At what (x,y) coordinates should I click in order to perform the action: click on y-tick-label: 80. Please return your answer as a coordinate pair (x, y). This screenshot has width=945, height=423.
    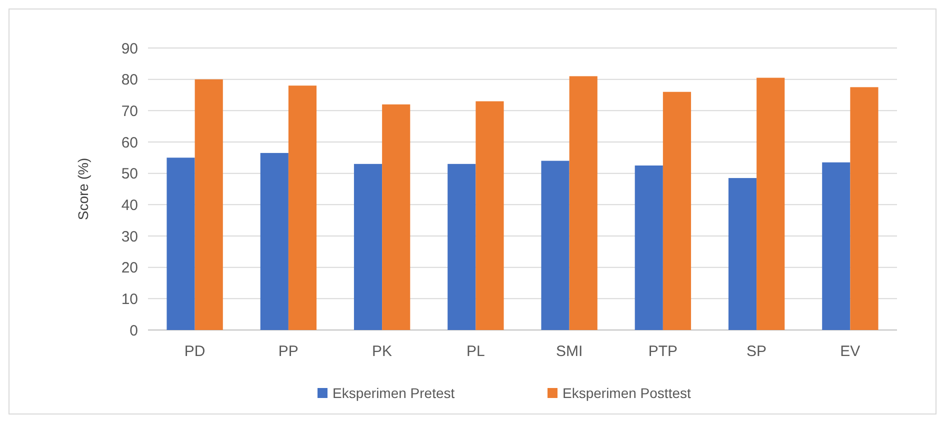
    Looking at the image, I should click on (129, 80).